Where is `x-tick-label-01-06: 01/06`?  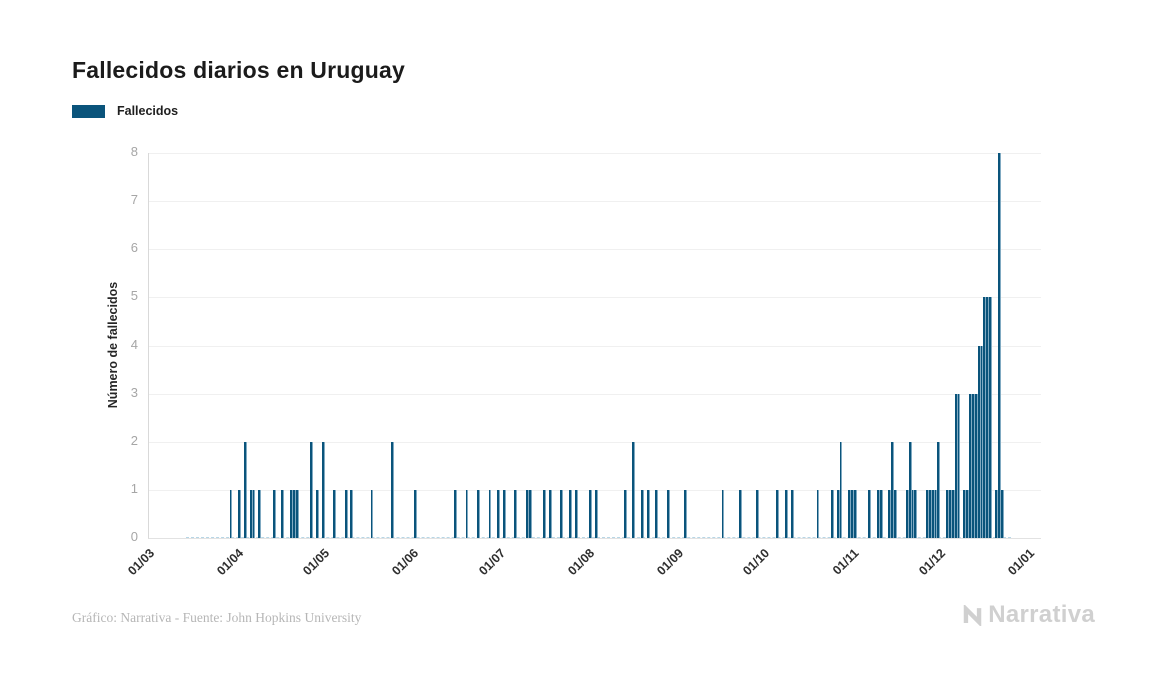
x-tick-label-01-06: 01/06 is located at coordinates (405, 562).